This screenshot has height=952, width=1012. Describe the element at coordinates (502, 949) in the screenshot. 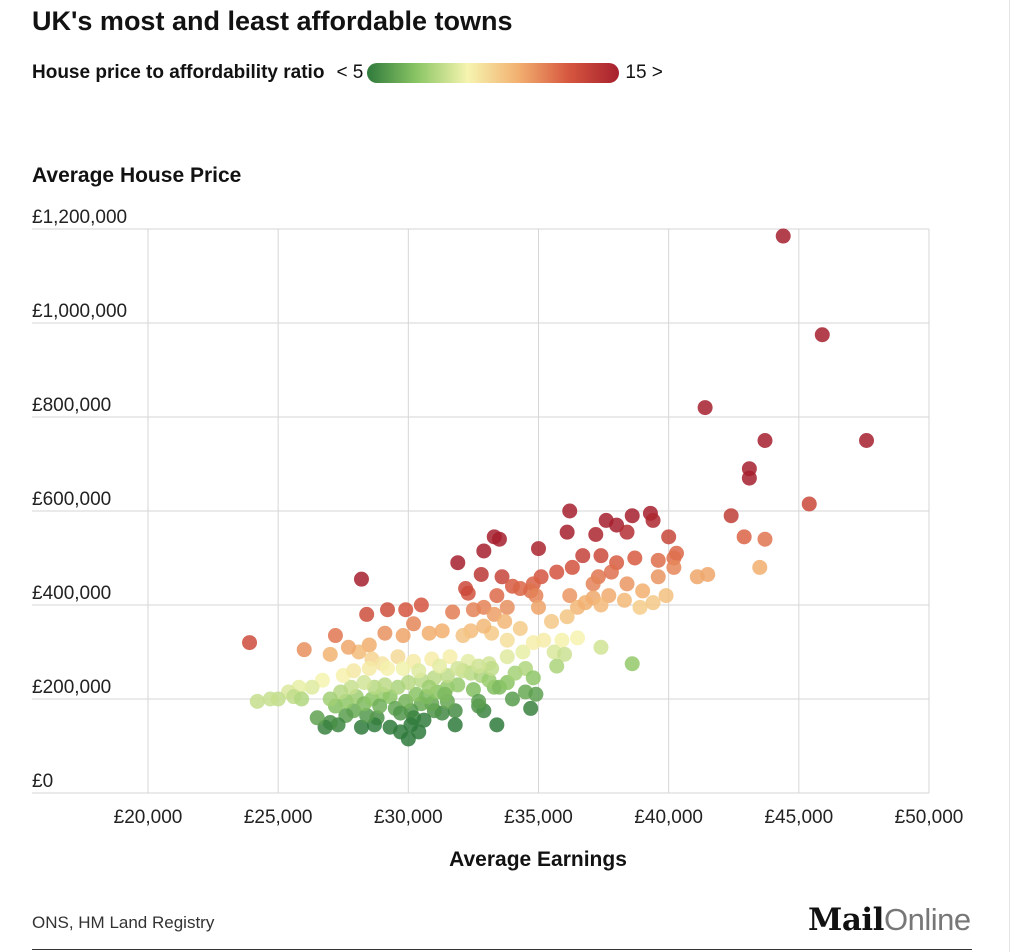

I see `footer-divider` at that location.